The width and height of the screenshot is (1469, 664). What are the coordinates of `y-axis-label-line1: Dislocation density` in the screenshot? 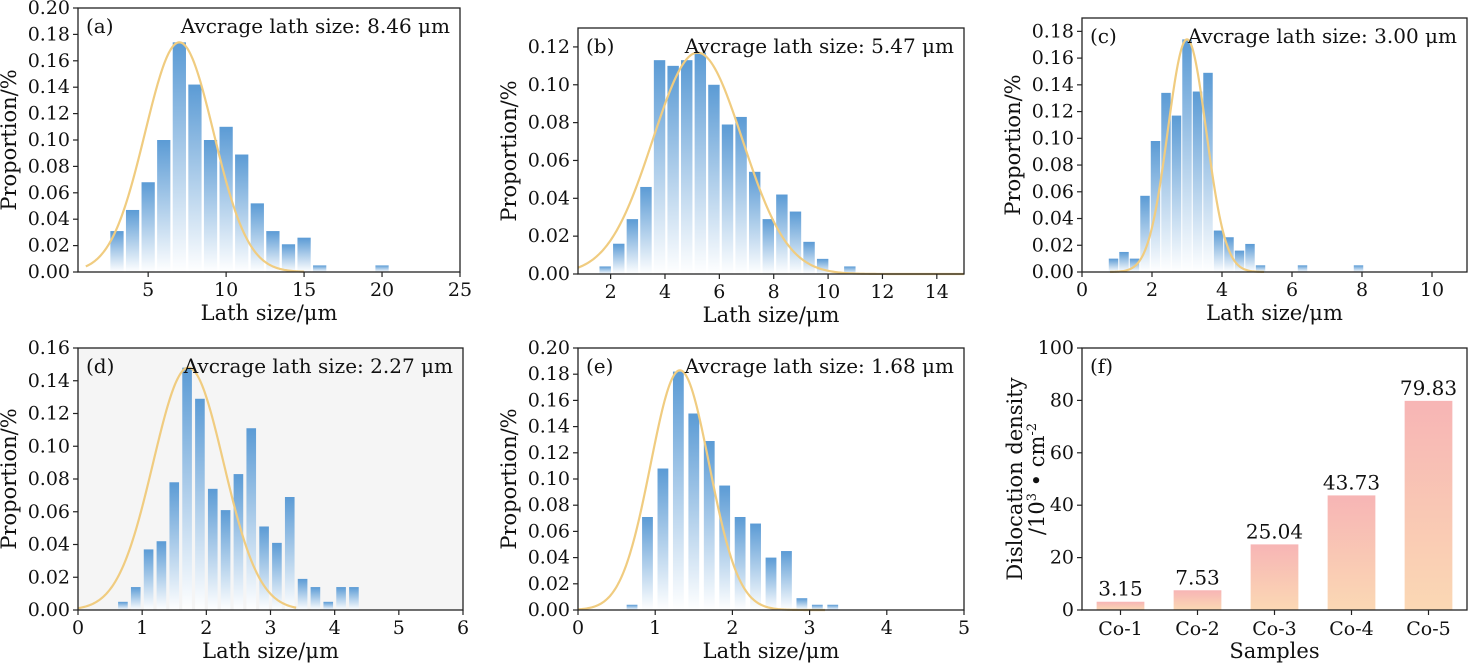 It's located at (1015, 478).